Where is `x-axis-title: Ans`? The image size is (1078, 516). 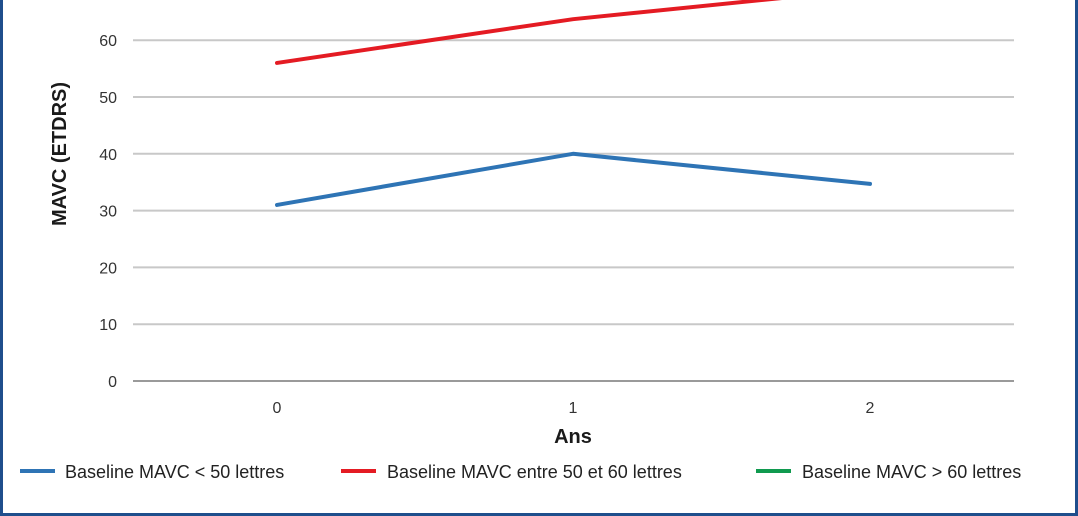
x-axis-title: Ans is located at coordinates (573, 437).